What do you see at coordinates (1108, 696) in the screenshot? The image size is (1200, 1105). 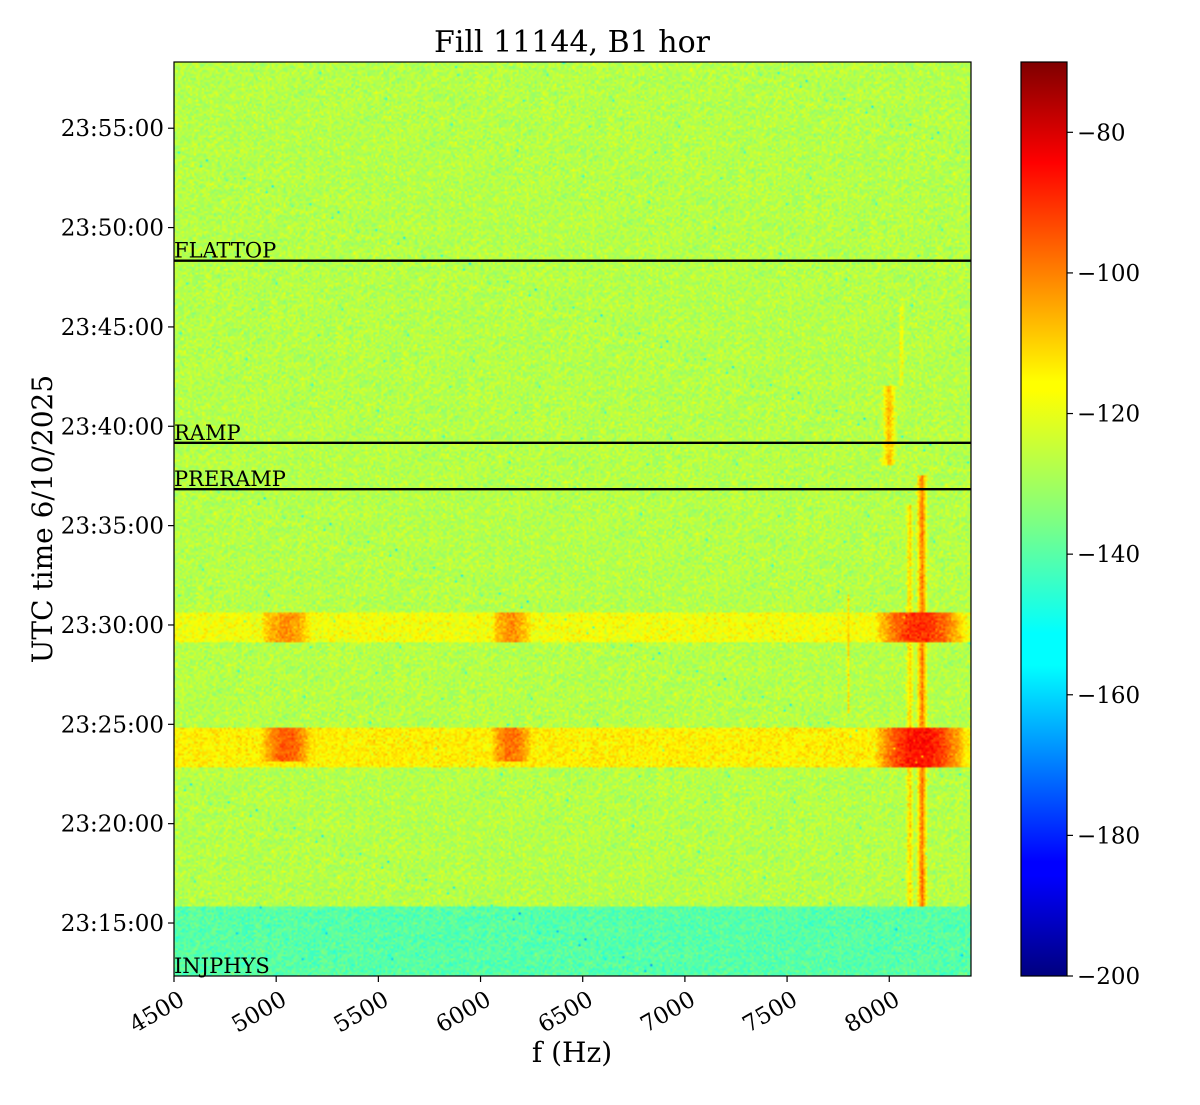 I see `colorbar-tick-label: −160` at bounding box center [1108, 696].